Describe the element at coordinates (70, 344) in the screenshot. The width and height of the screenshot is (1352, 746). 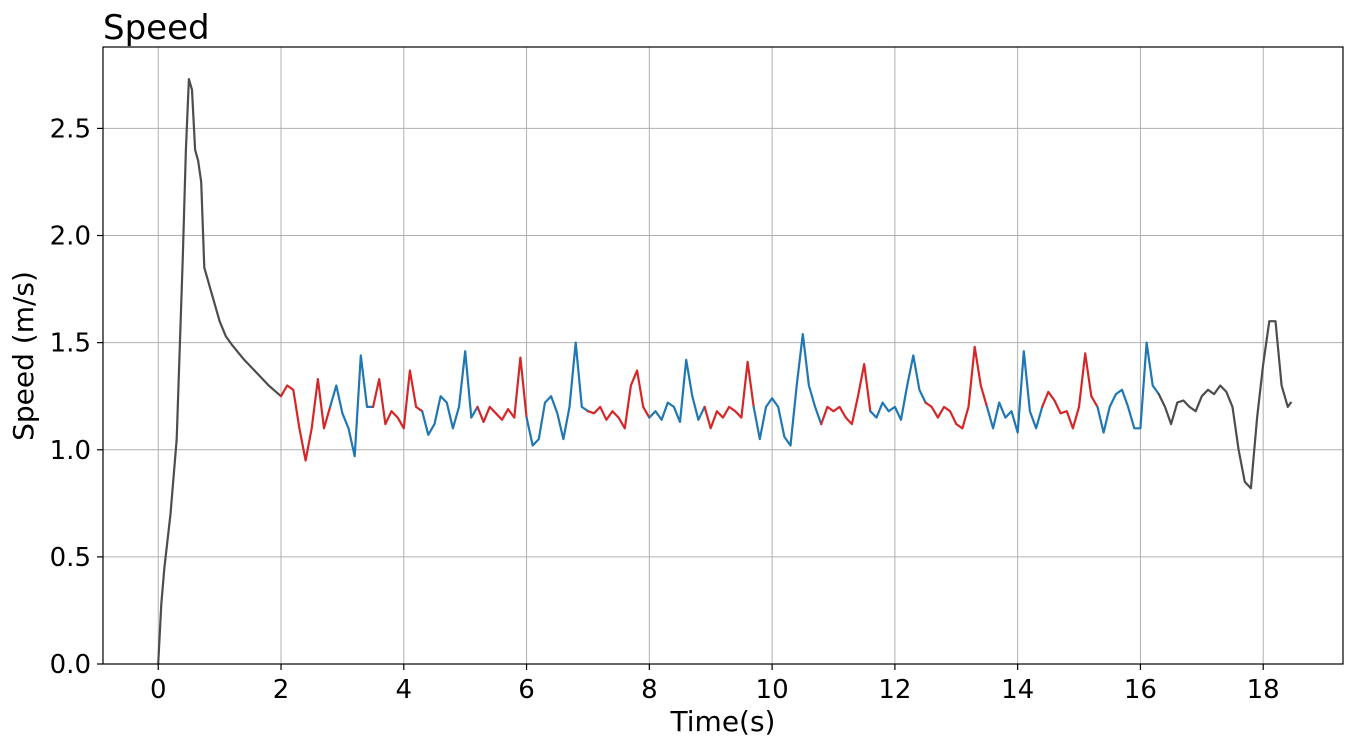
I see `y-tick-label: 1.5` at that location.